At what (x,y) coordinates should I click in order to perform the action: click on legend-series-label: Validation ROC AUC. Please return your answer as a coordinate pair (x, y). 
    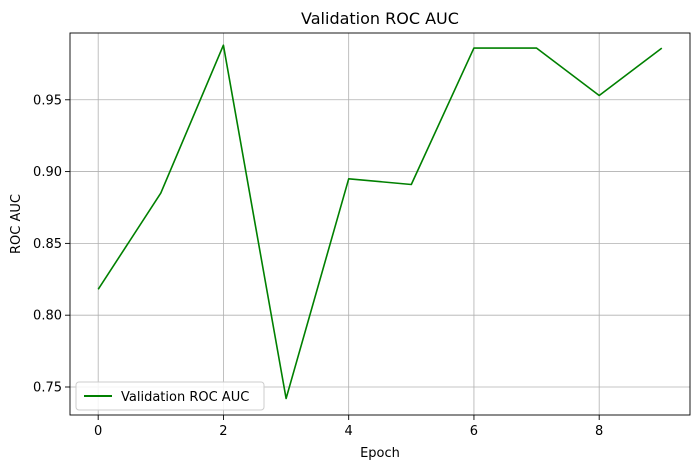
    Looking at the image, I should click on (185, 397).